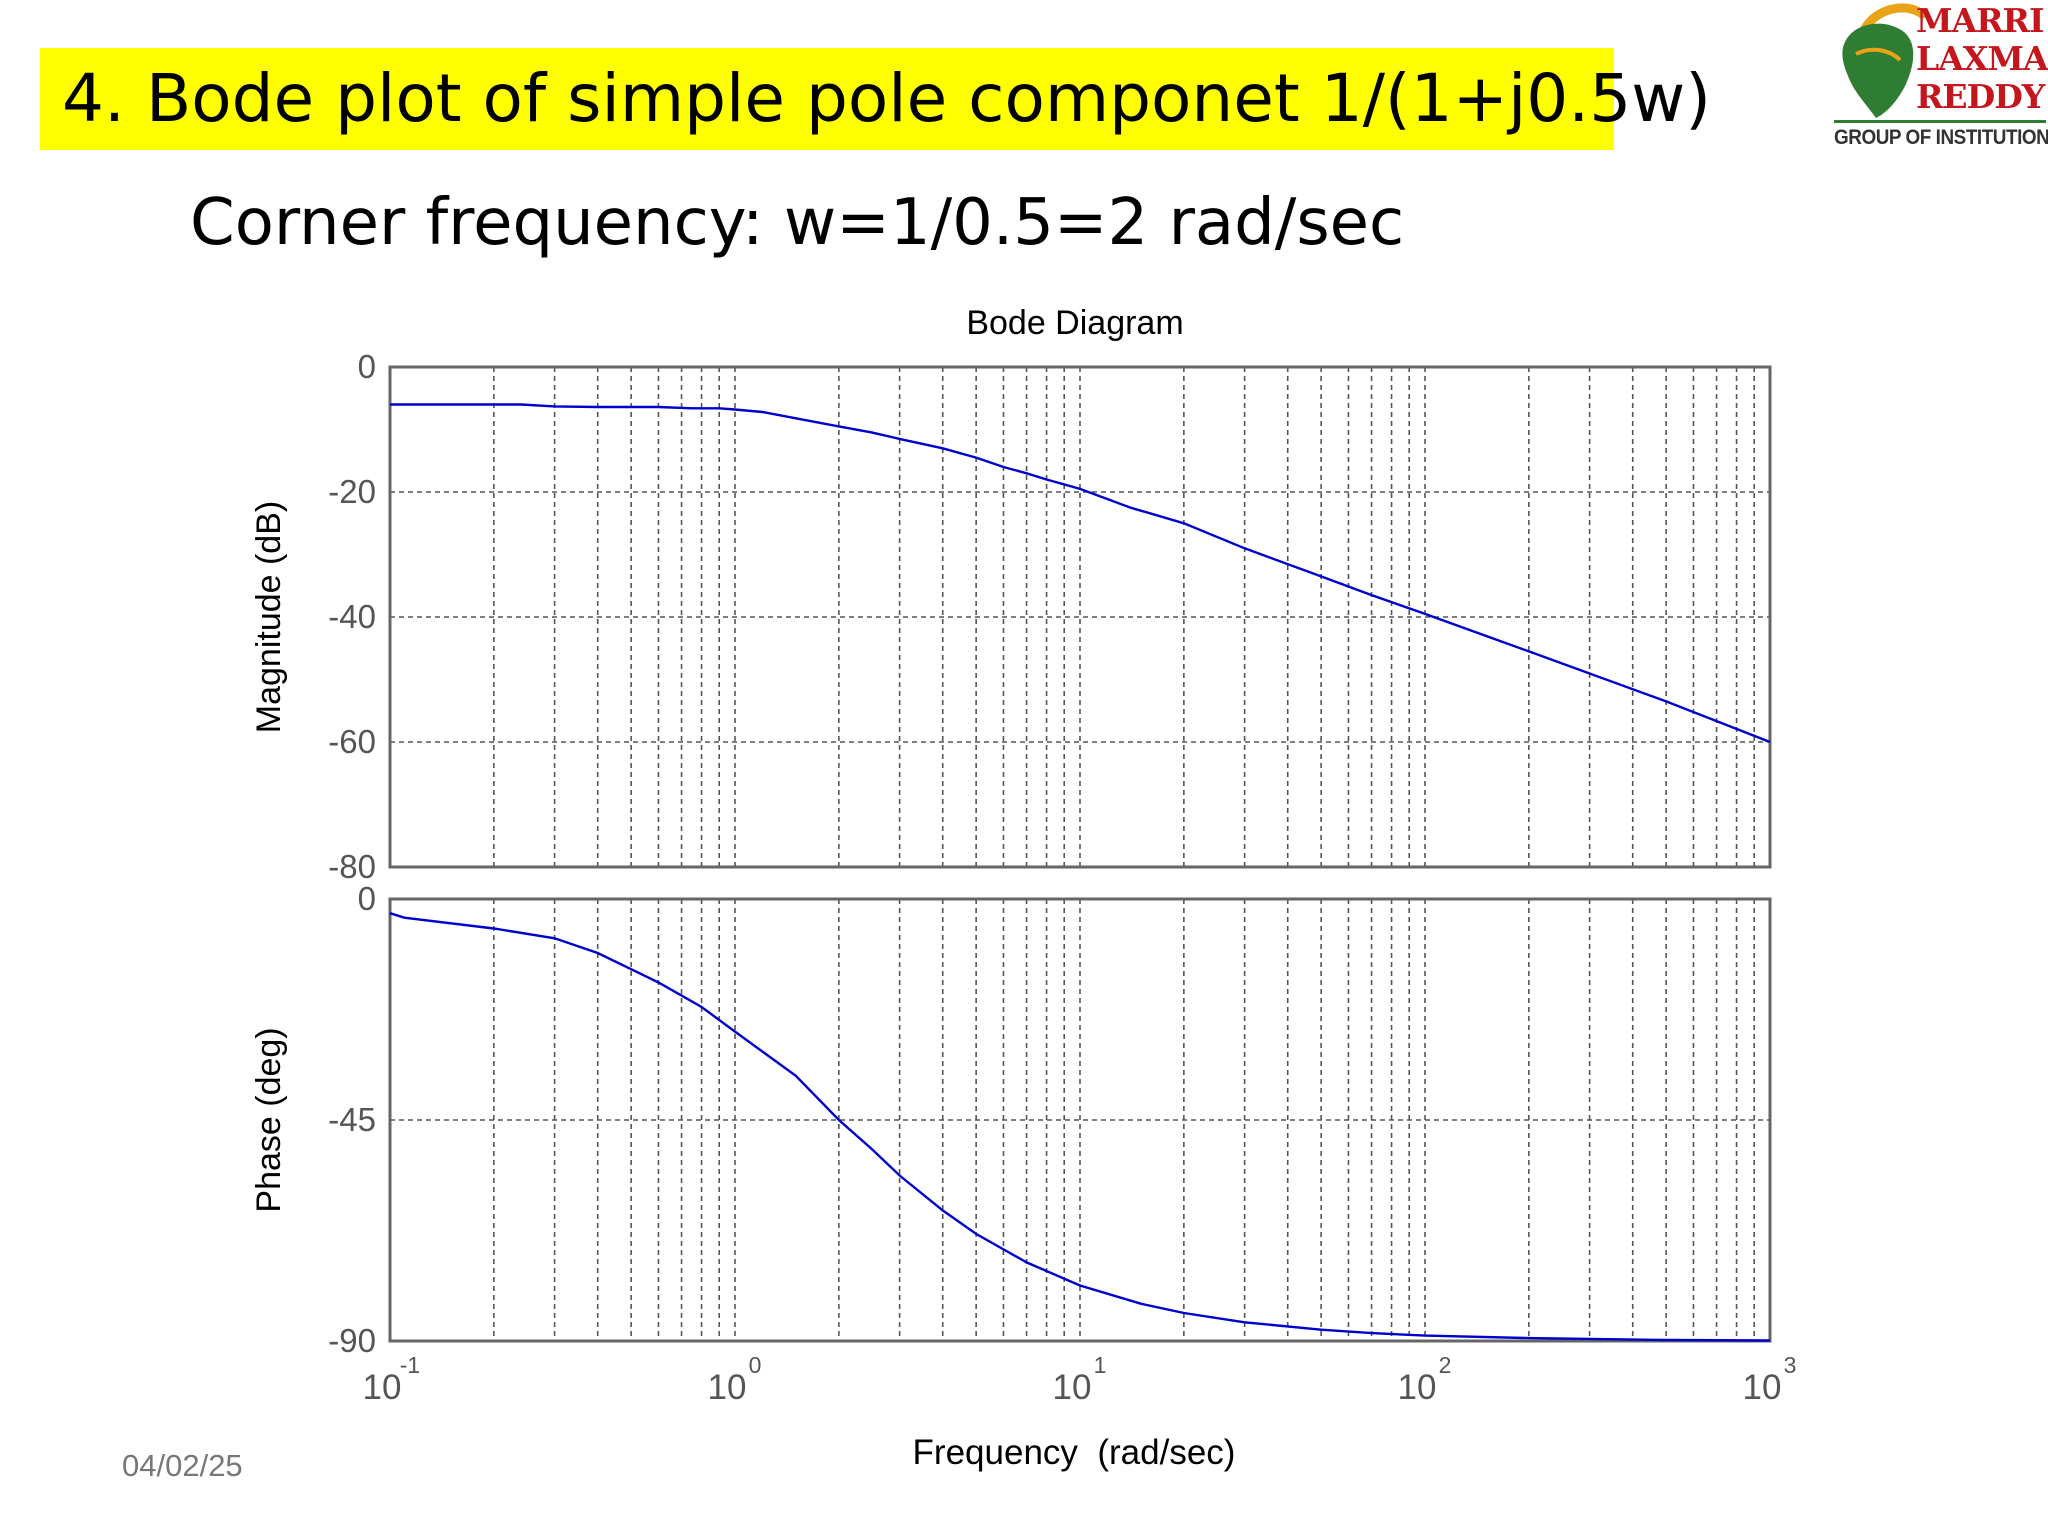 This screenshot has height=1536, width=2048. I want to click on x-tick-label: 10³, so click(1770, 1379).